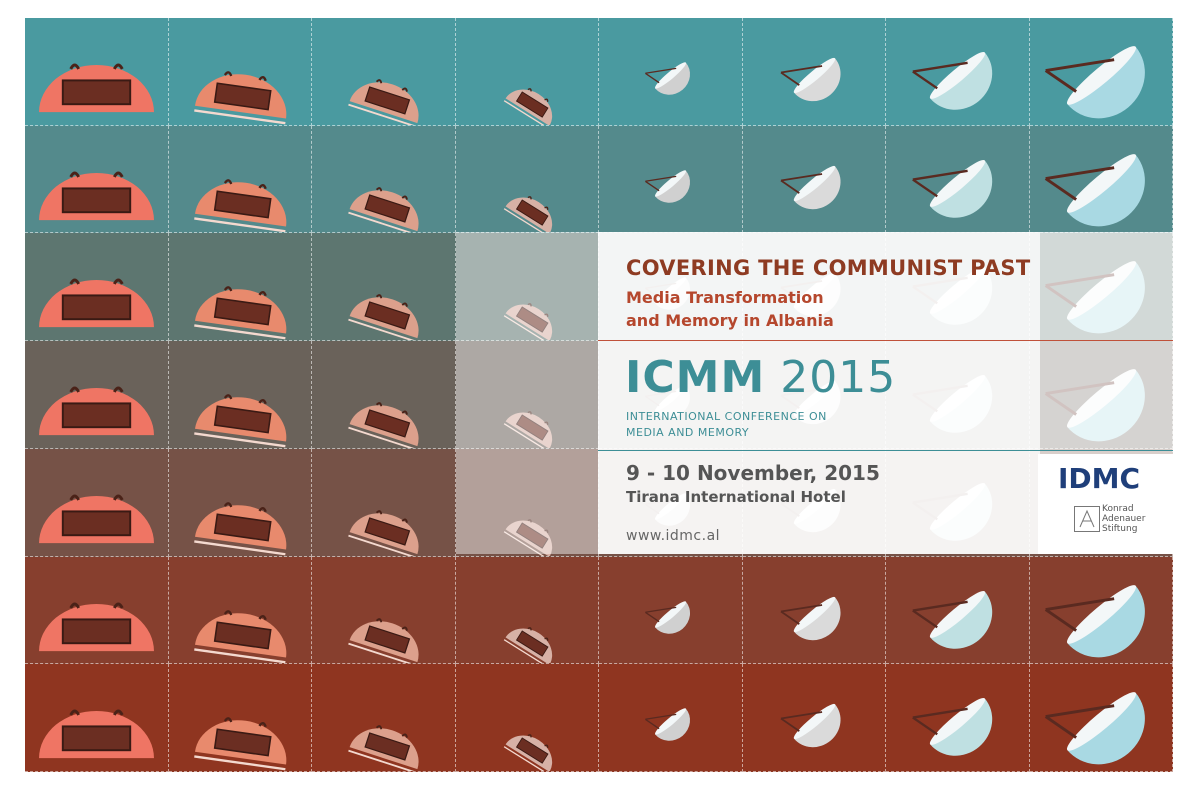 Image resolution: width=1200 pixels, height=788 pixels. Describe the element at coordinates (1118, 509) in the screenshot. I see `kas-line-1: Konrad` at that location.